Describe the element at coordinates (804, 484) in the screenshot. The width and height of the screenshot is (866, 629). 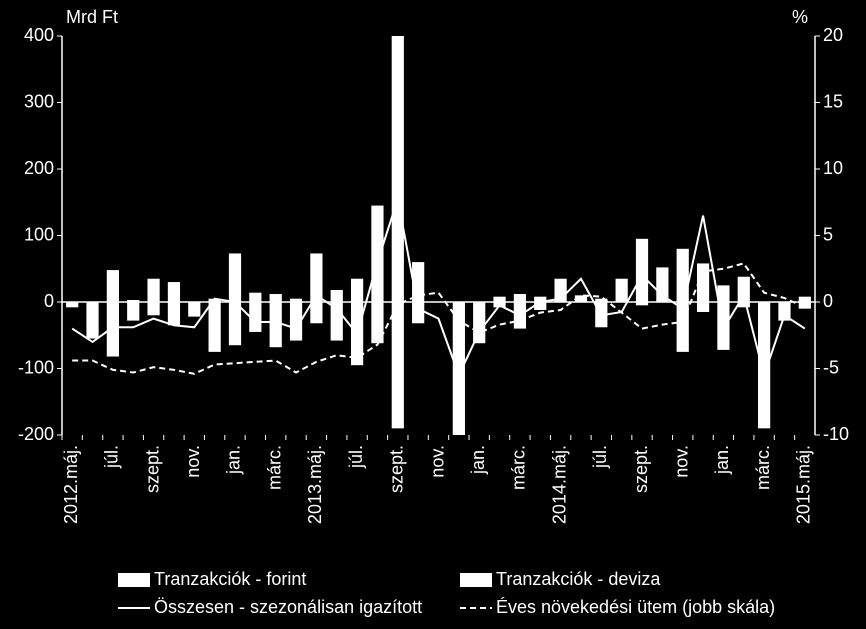
I see `x-tick-label: 2015.máj.` at that location.